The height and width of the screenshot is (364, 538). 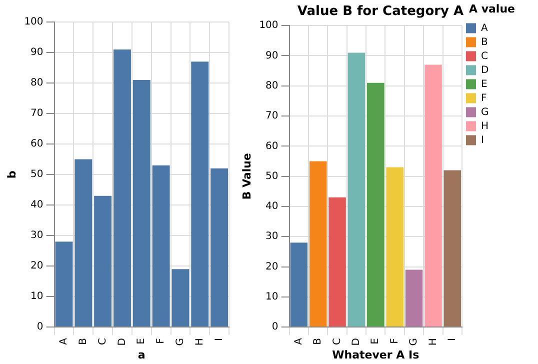 What do you see at coordinates (484, 56) in the screenshot?
I see `legend-label: C` at bounding box center [484, 56].